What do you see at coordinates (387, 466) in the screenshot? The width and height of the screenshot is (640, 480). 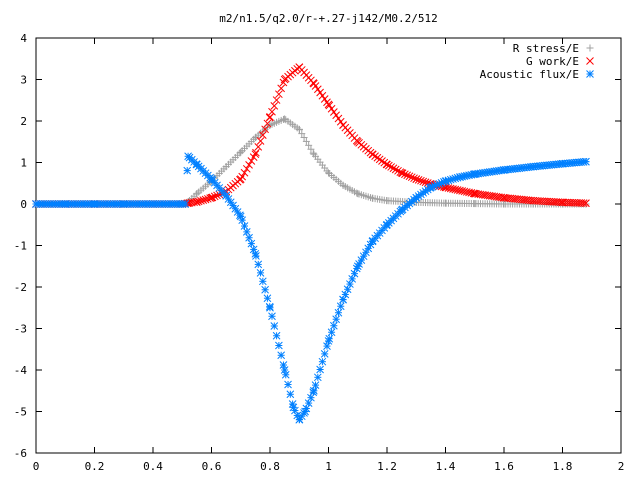 I see `x-tick-label: 1.2` at bounding box center [387, 466].